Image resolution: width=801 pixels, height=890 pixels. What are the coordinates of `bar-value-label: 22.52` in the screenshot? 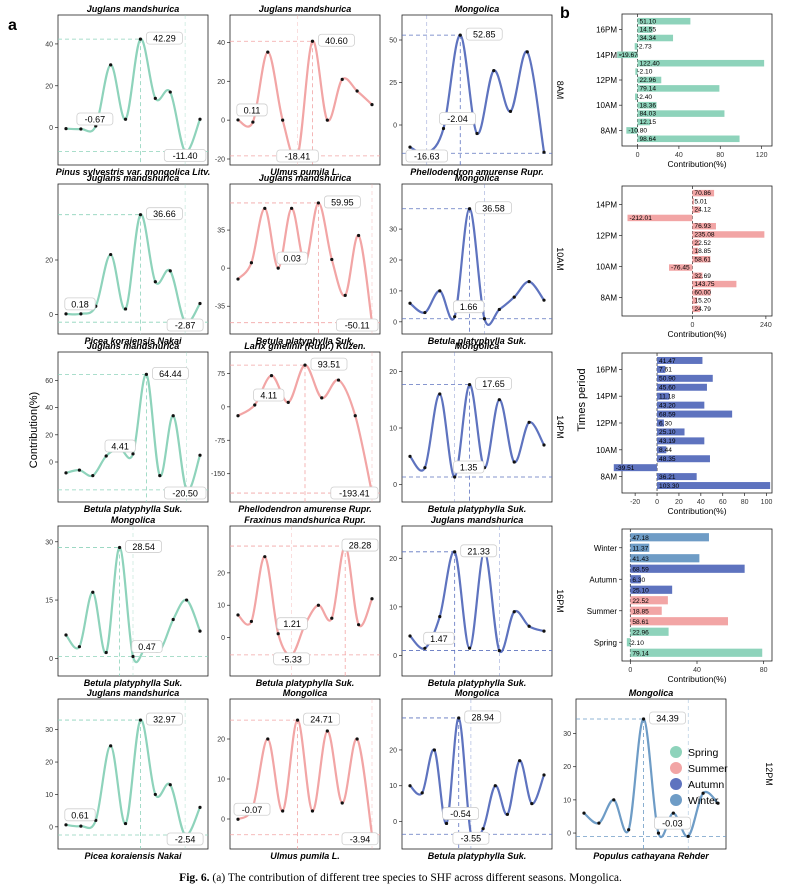 It's located at (640, 601).